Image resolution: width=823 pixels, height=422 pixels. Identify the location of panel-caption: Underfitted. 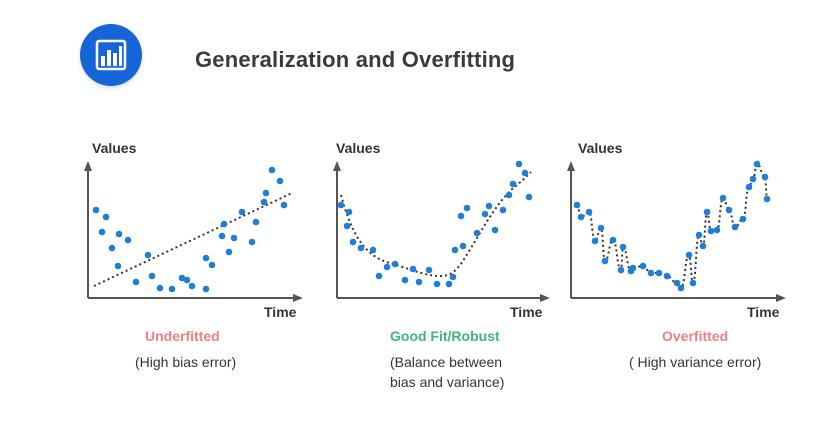
(182, 336).